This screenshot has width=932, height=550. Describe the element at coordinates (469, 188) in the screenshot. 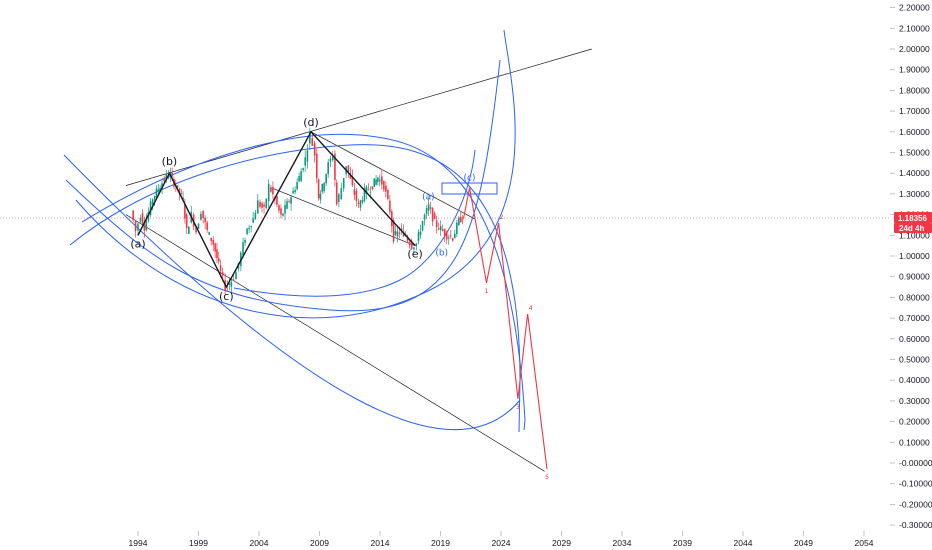

I see `target-box` at that location.